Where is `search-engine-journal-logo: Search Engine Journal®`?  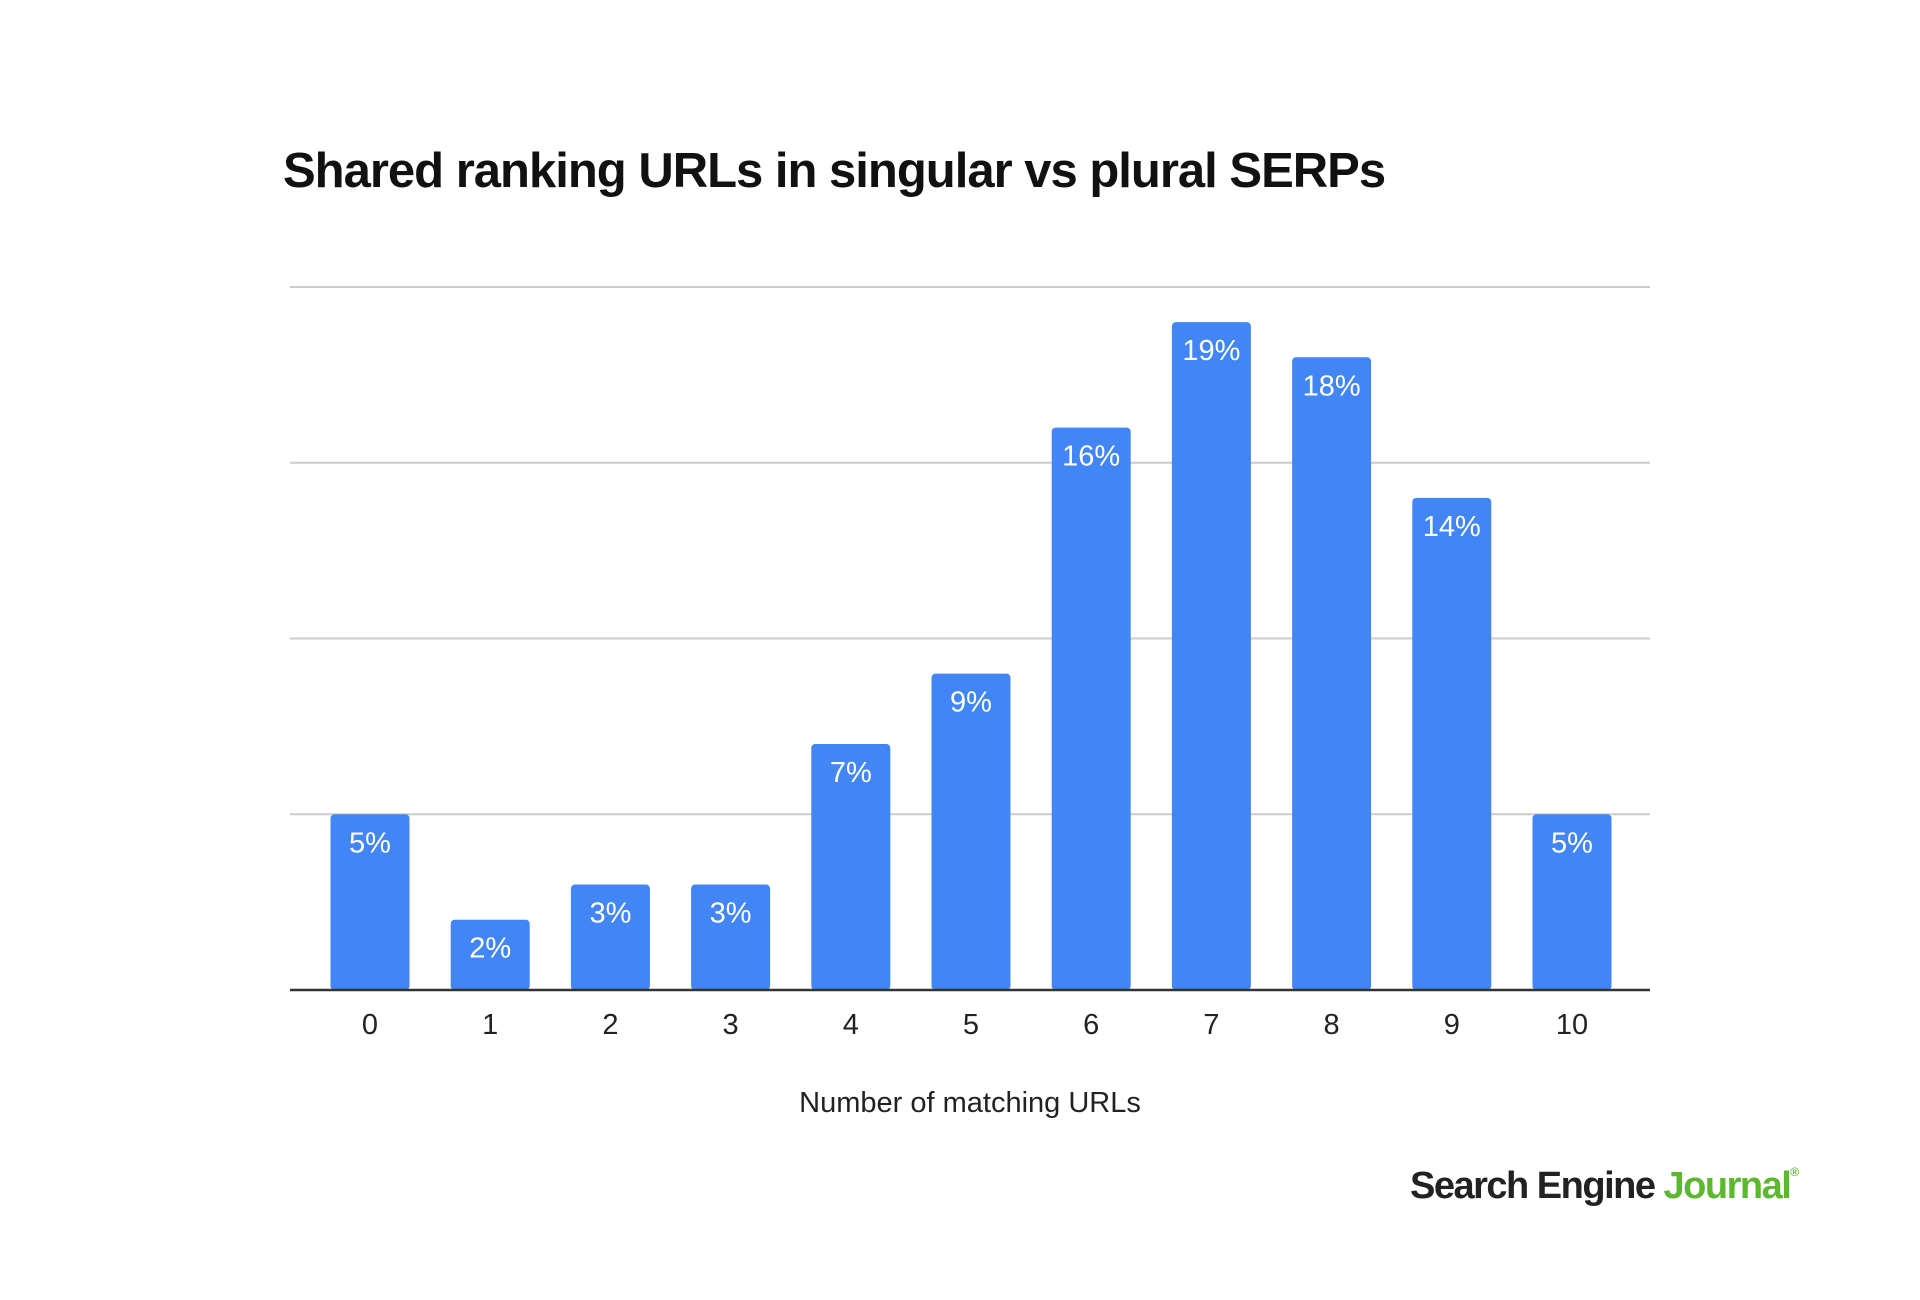 search-engine-journal-logo: Search Engine Journal® is located at coordinates (1604, 1186).